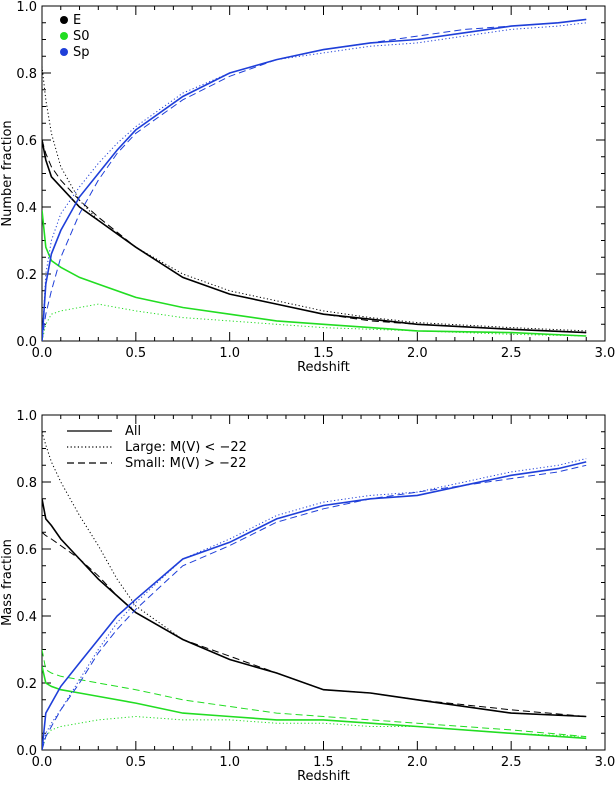  I want to click on legend-marker-sp, so click(64, 52).